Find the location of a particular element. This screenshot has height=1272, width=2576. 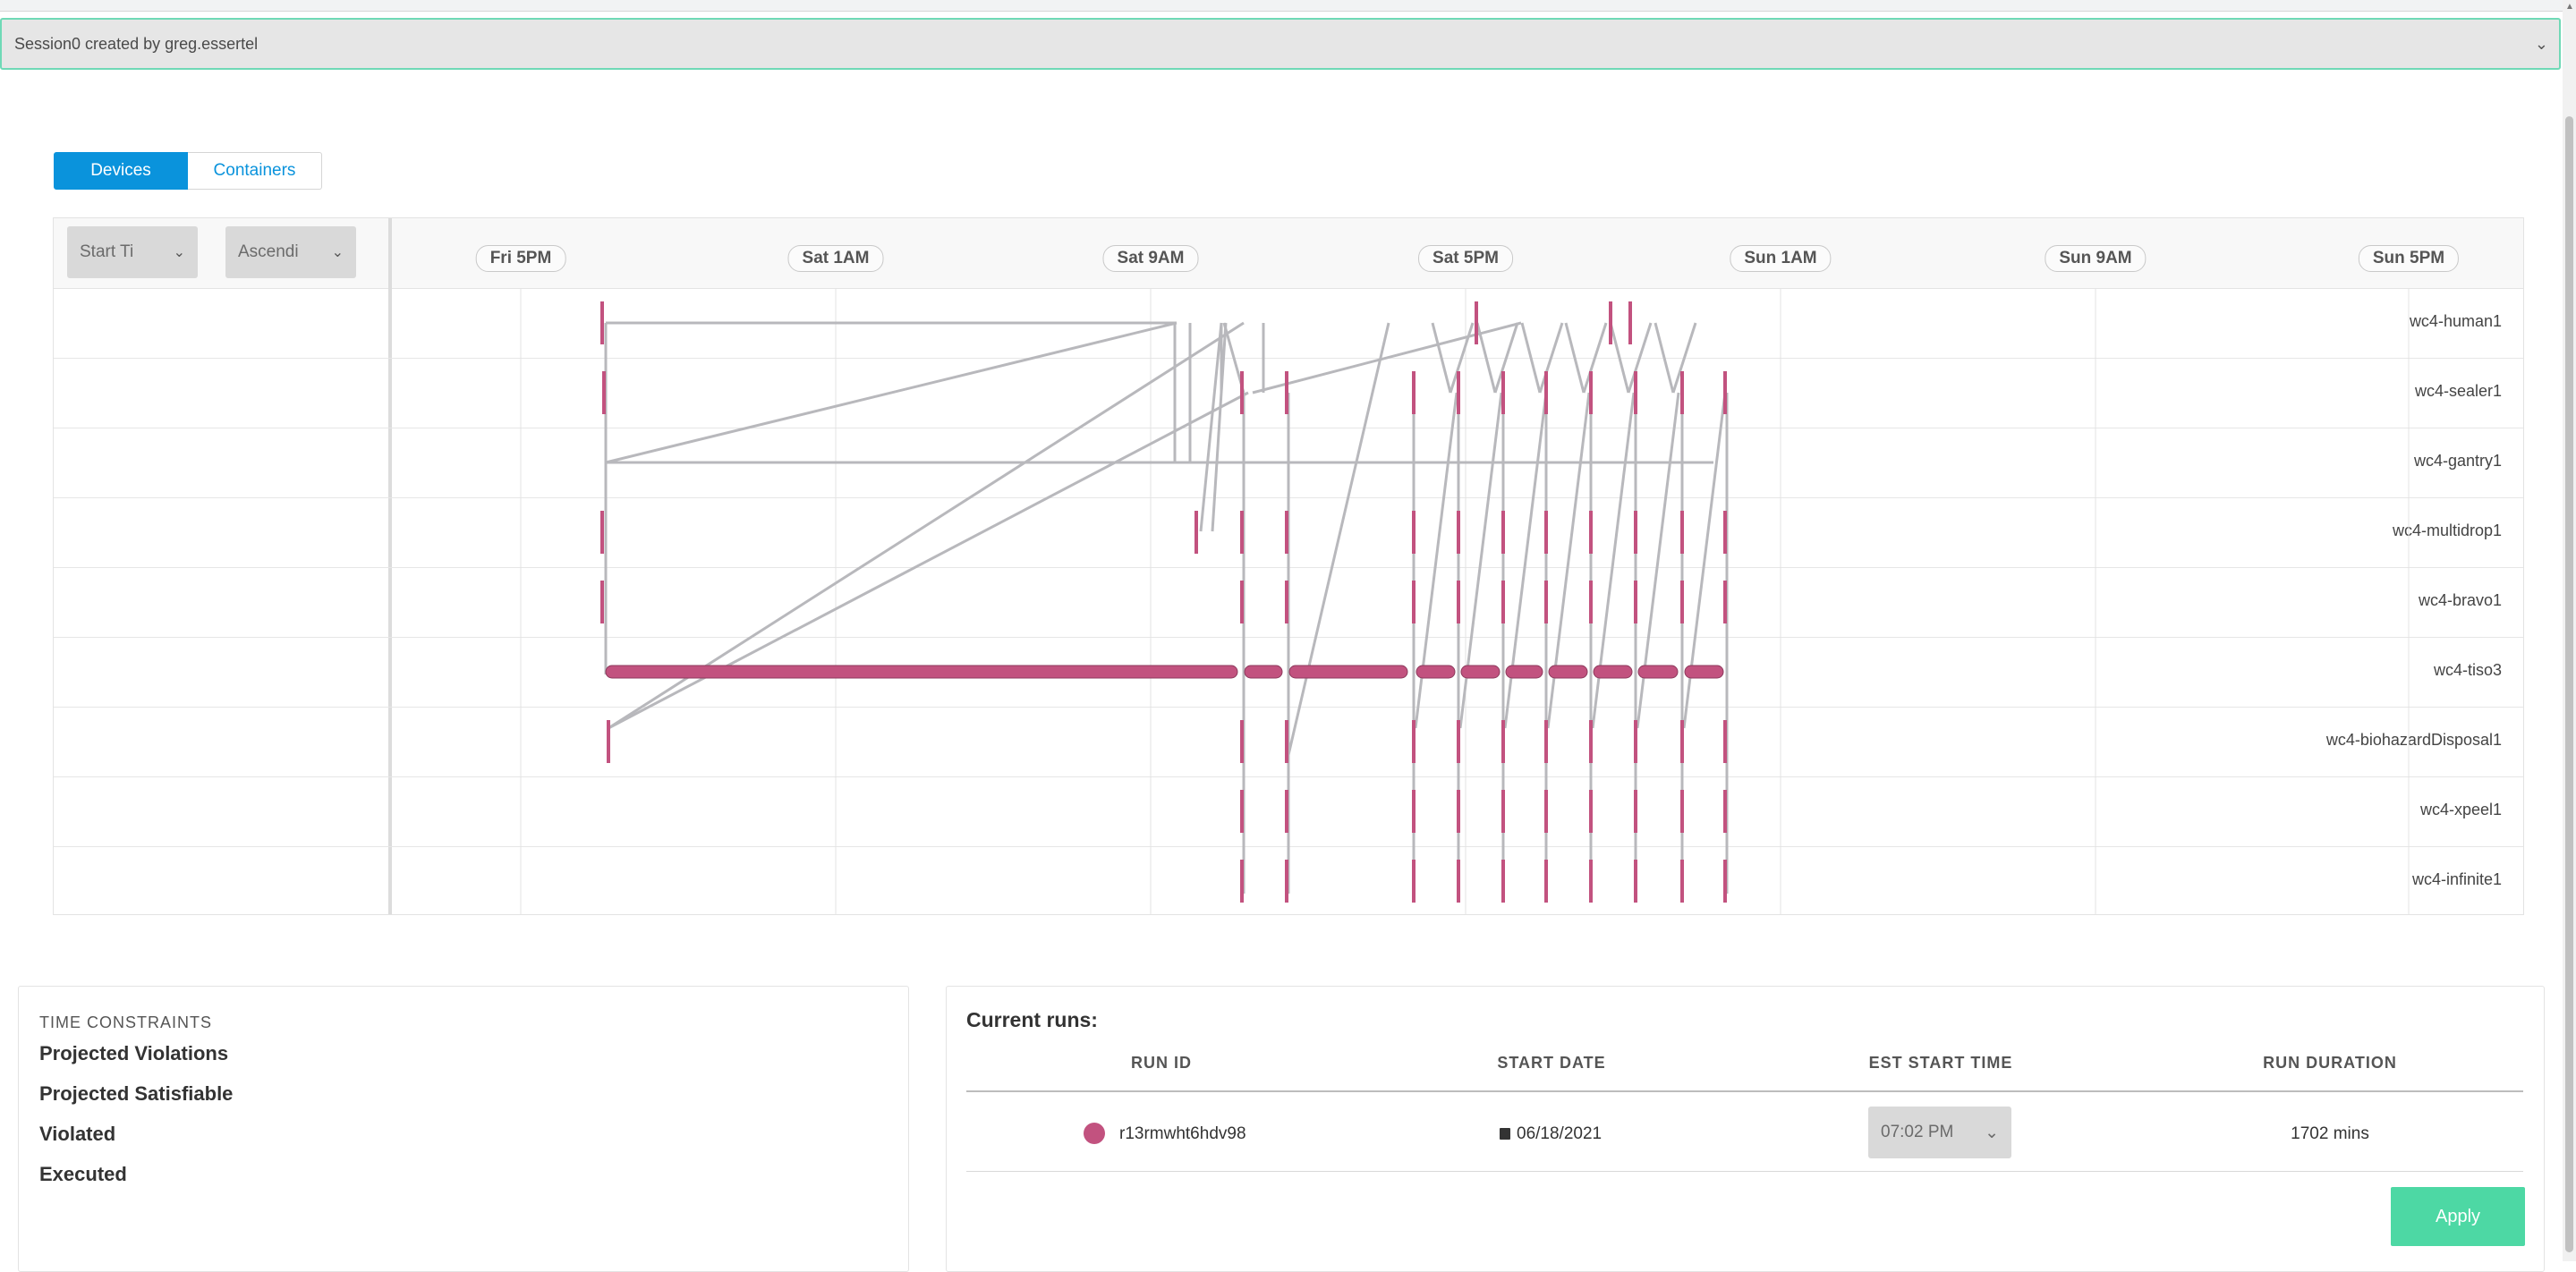

device-label: wc4-xpeel1 is located at coordinates (2460, 809).